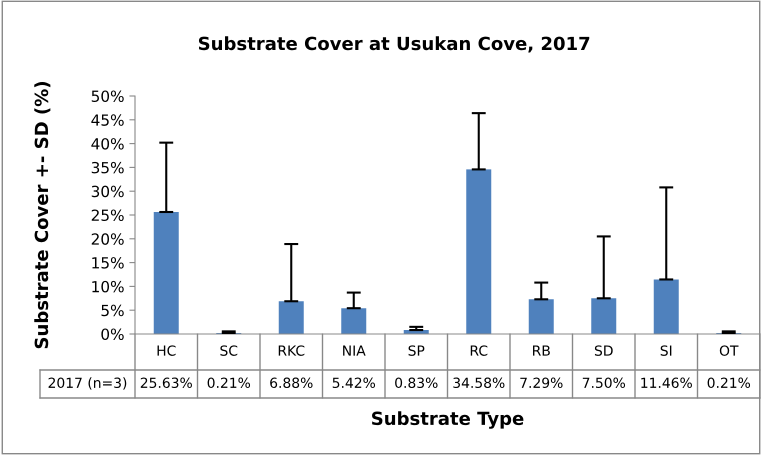 The width and height of the screenshot is (762, 455). What do you see at coordinates (291, 350) in the screenshot?
I see `x-tick-label: RKC` at bounding box center [291, 350].